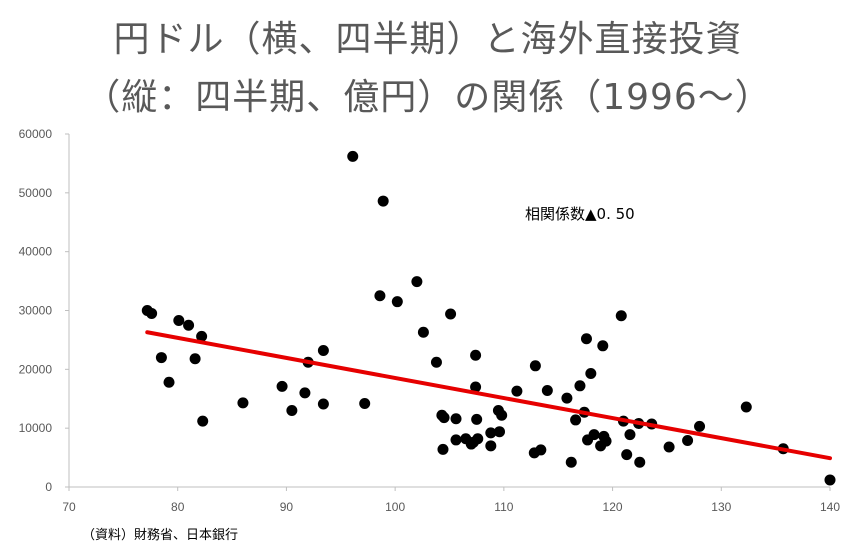 Image resolution: width=856 pixels, height=556 pixels. What do you see at coordinates (36, 311) in the screenshot?
I see `y-tick-label: 30000` at bounding box center [36, 311].